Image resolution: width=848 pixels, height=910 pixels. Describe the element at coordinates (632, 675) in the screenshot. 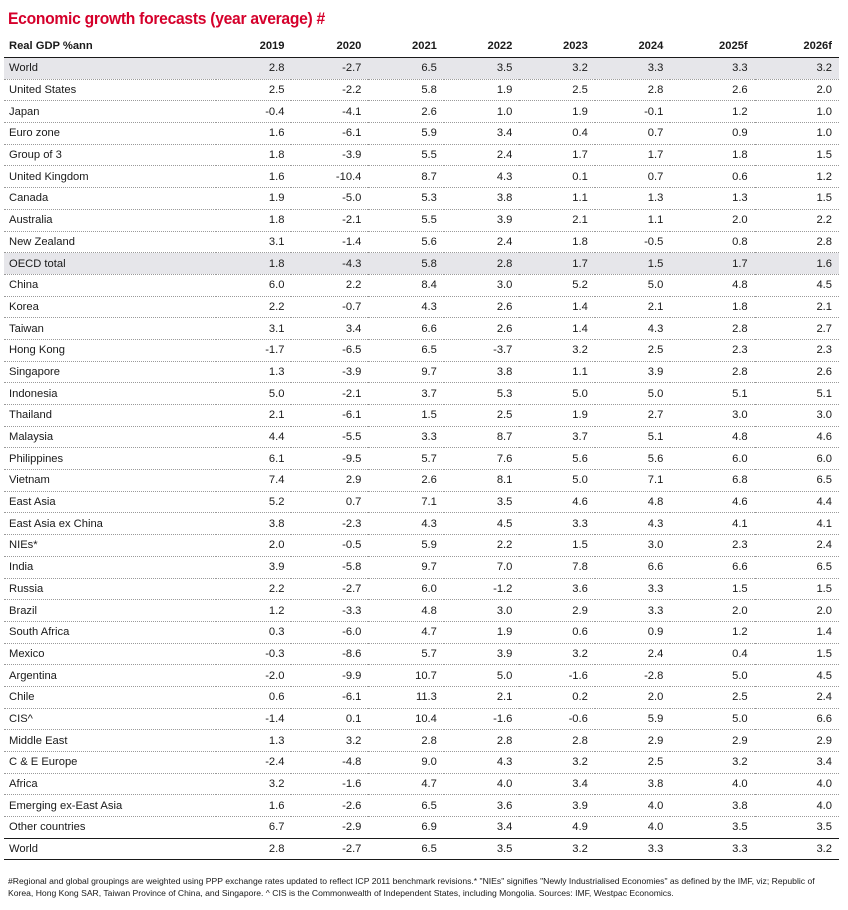

I see `growth-value-cell: -2.8` at that location.